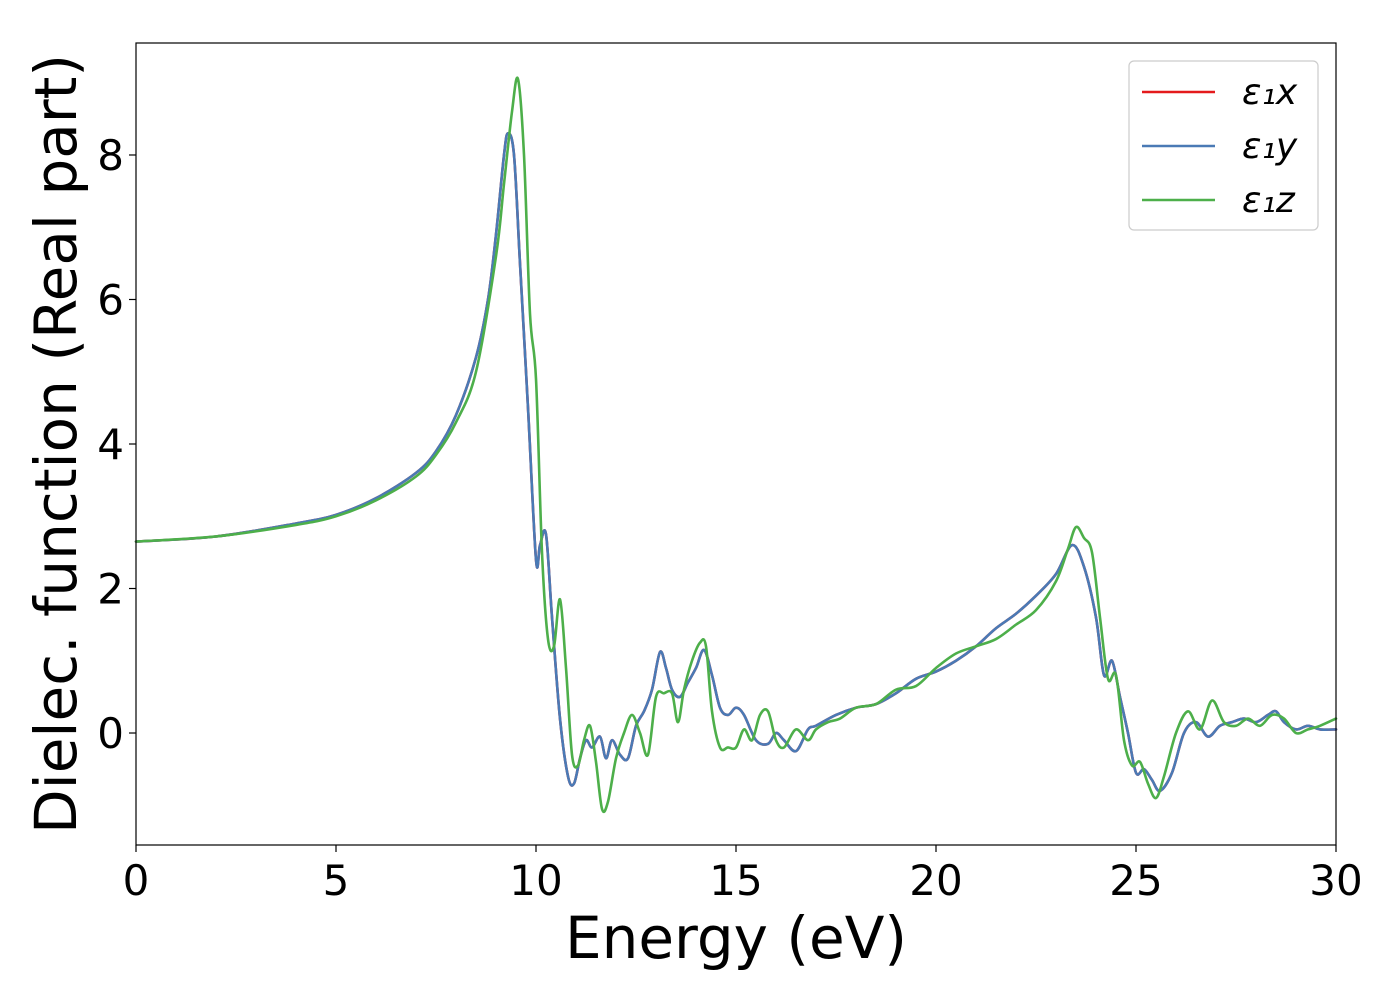 This screenshot has height=1000, width=1400. I want to click on x-axis: 0 5 10 15 20 25 30, so click(743, 875).